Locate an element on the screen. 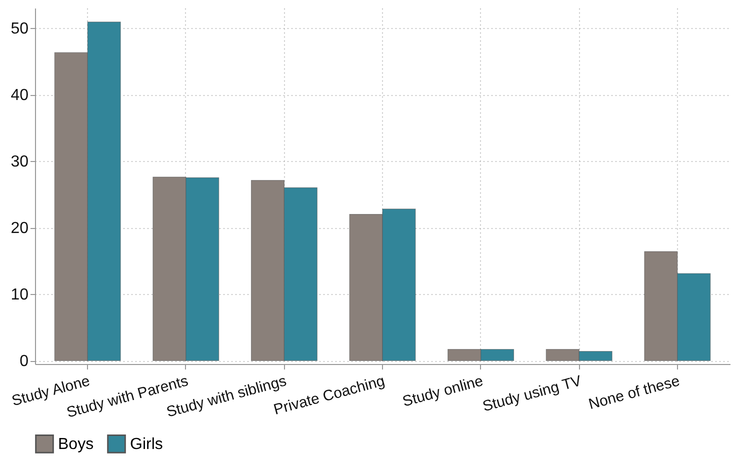 This screenshot has height=466, width=735. y-tick-label: 40 is located at coordinates (19, 95).